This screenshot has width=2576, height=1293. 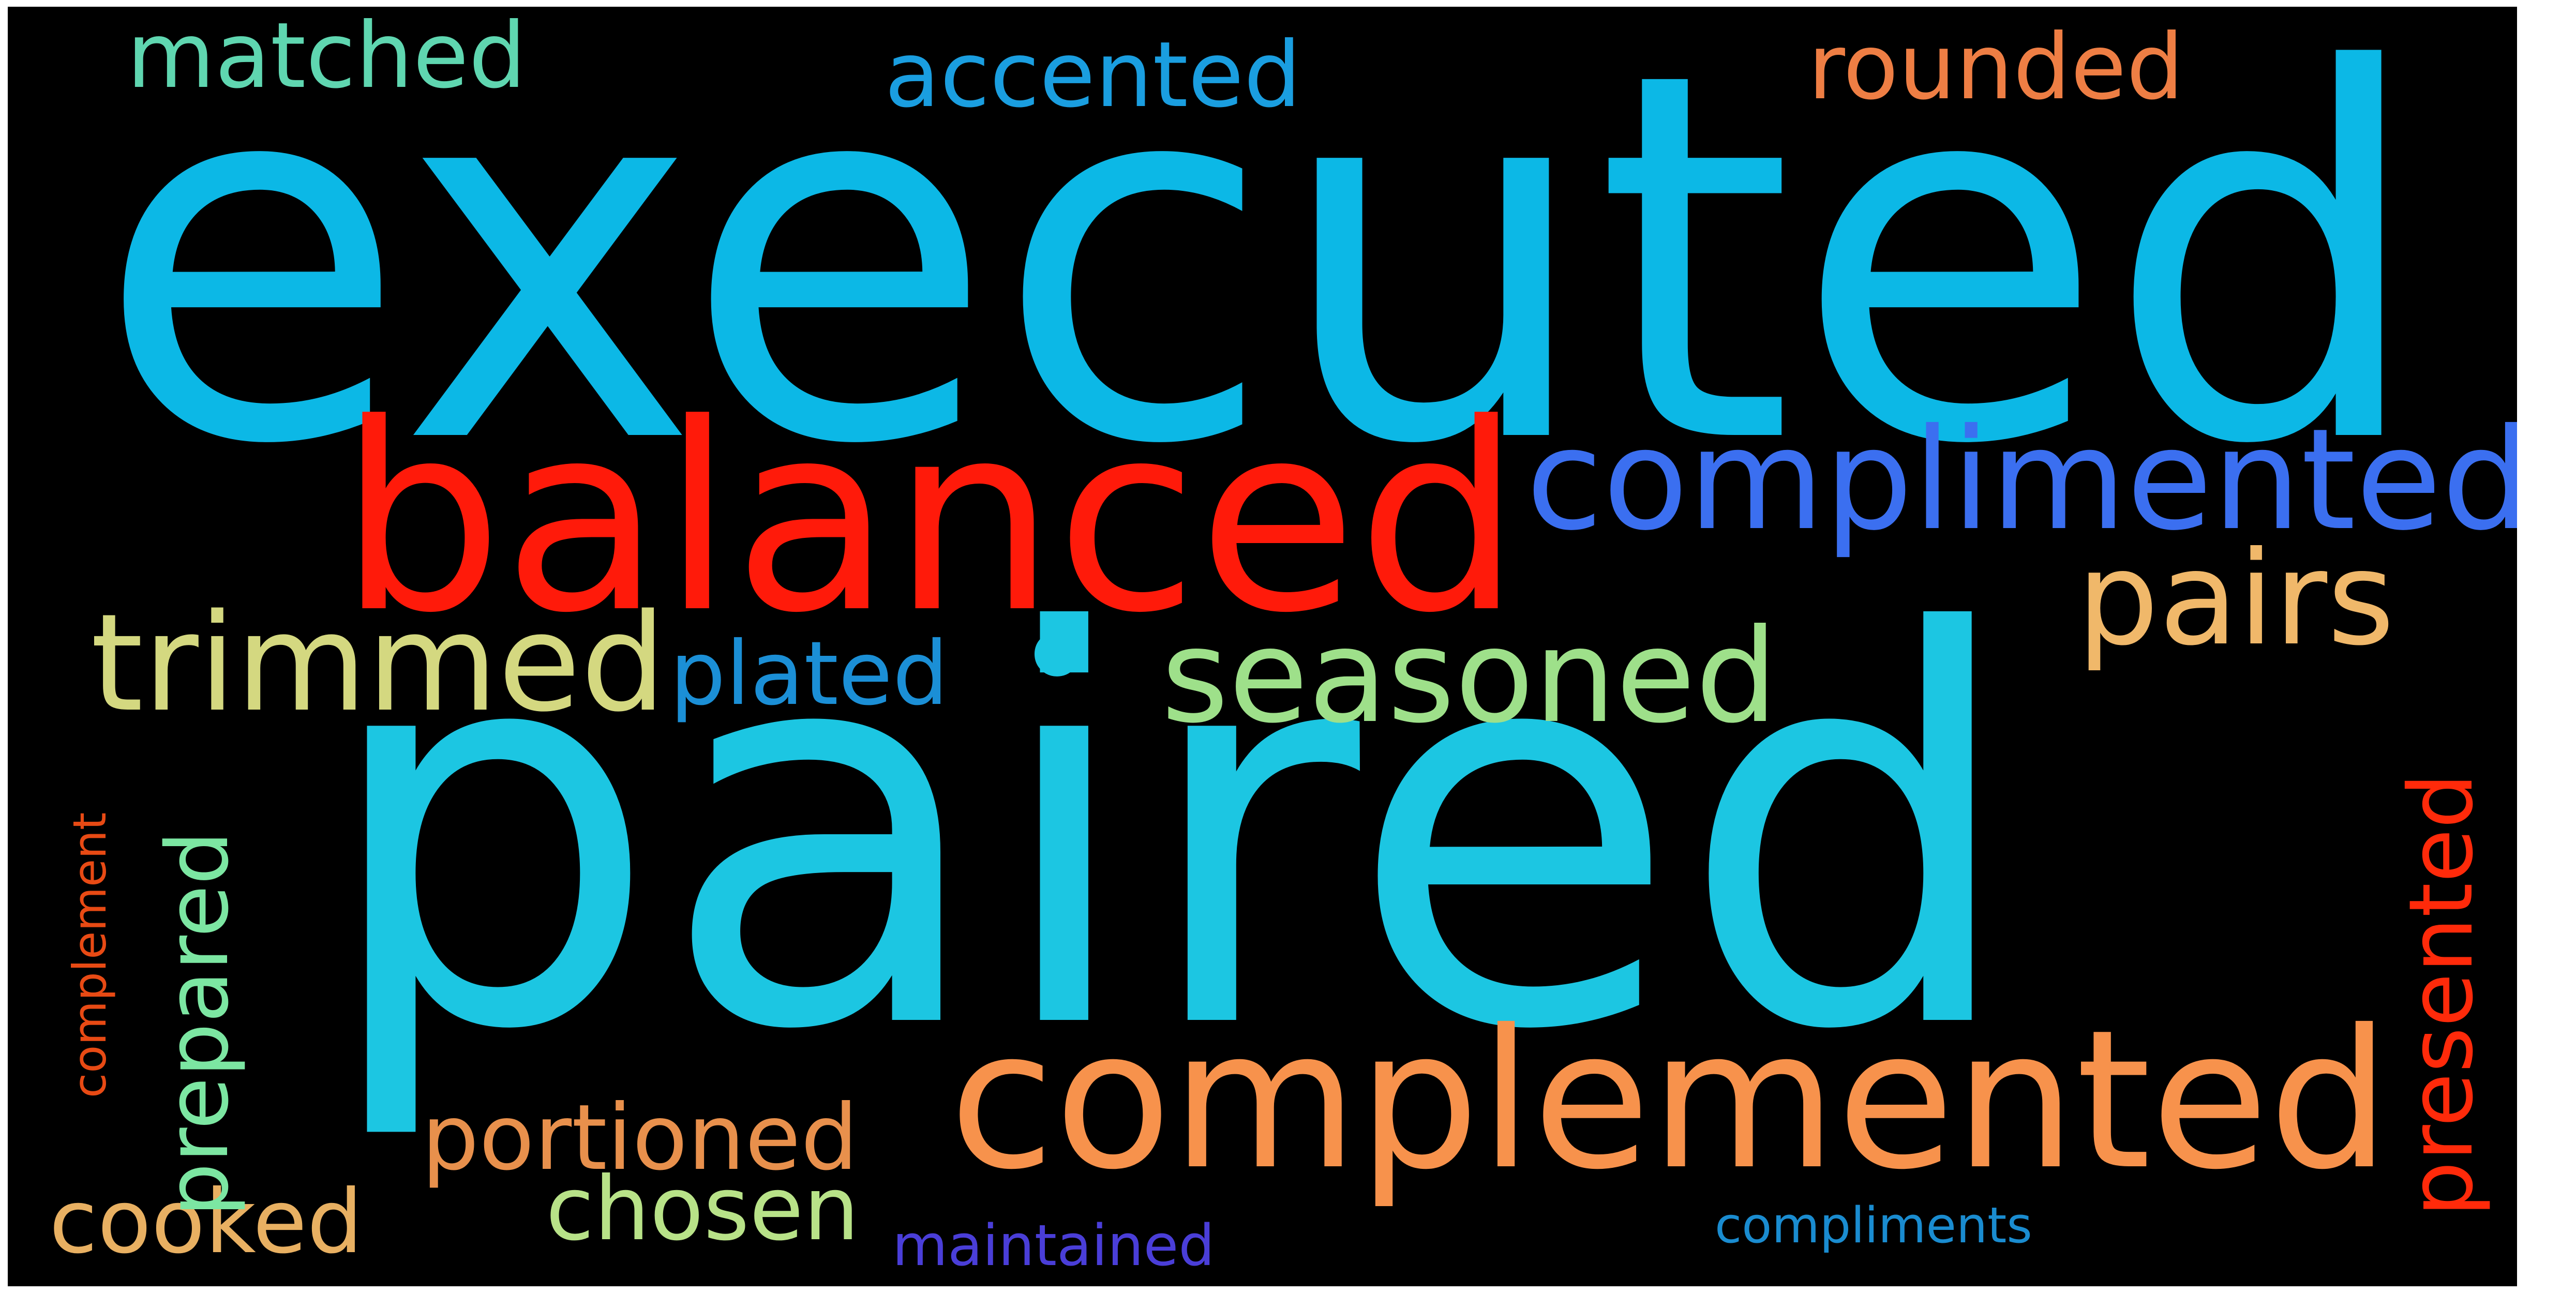 I want to click on word-chosen: chosen, so click(x=703, y=1209).